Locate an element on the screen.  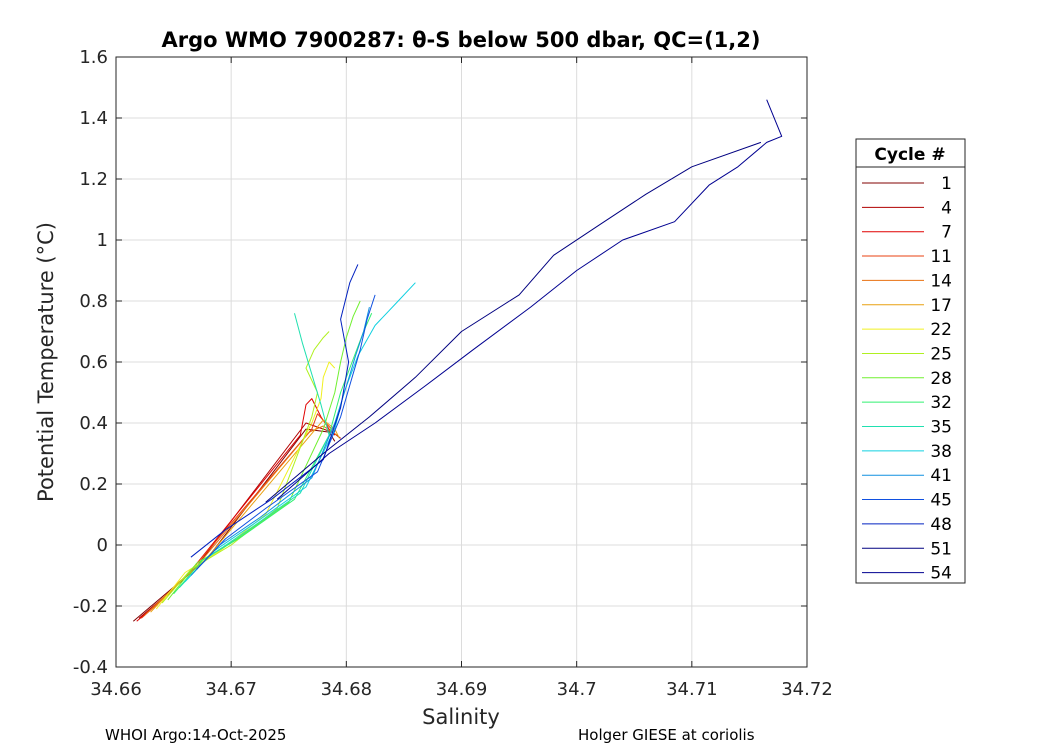
legend-entry-label: 7 is located at coordinates (946, 233).